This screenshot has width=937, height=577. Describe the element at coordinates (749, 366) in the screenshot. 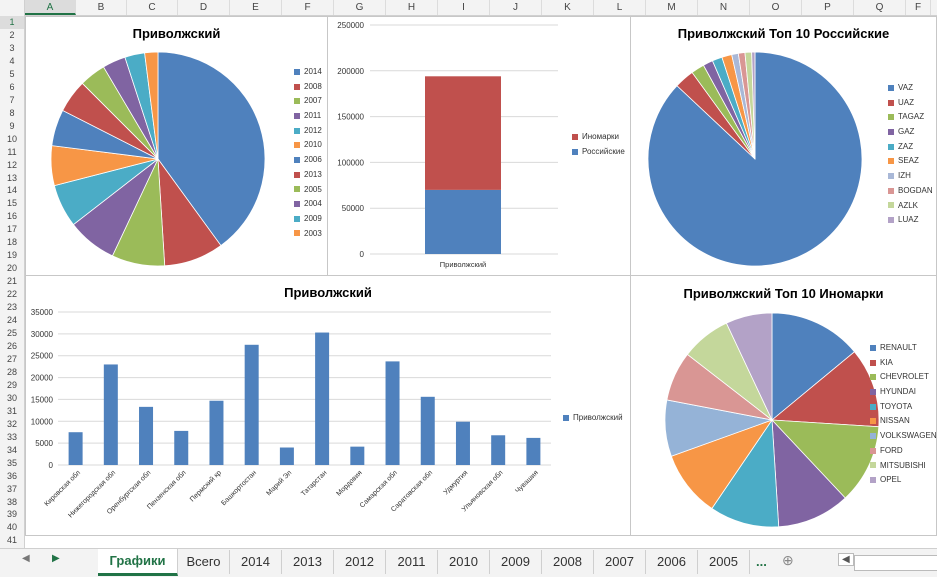

I see `pie-slice-opel` at that location.